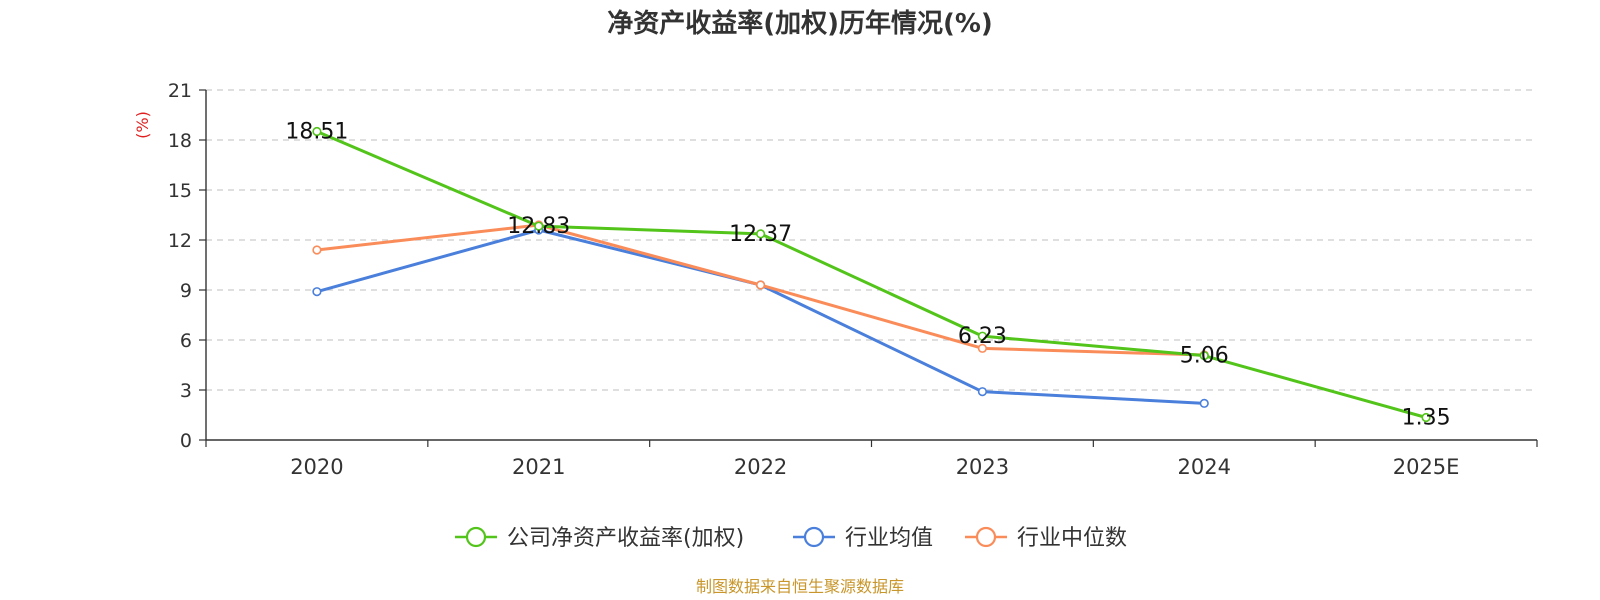  I want to click on legend-item-1: 行业均值, so click(863, 538).